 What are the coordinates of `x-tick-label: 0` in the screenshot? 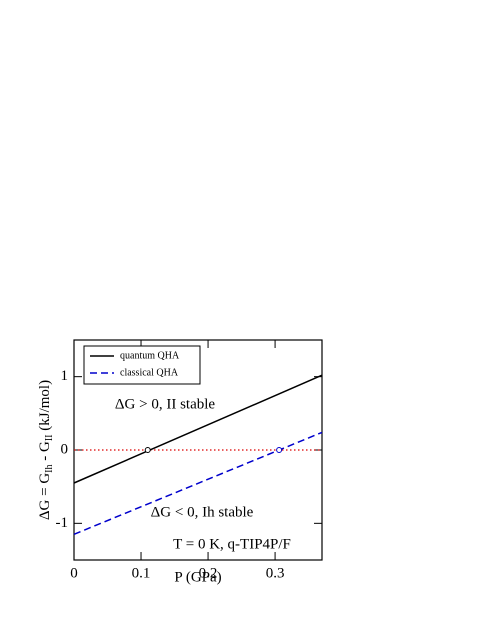 It's located at (74, 573).